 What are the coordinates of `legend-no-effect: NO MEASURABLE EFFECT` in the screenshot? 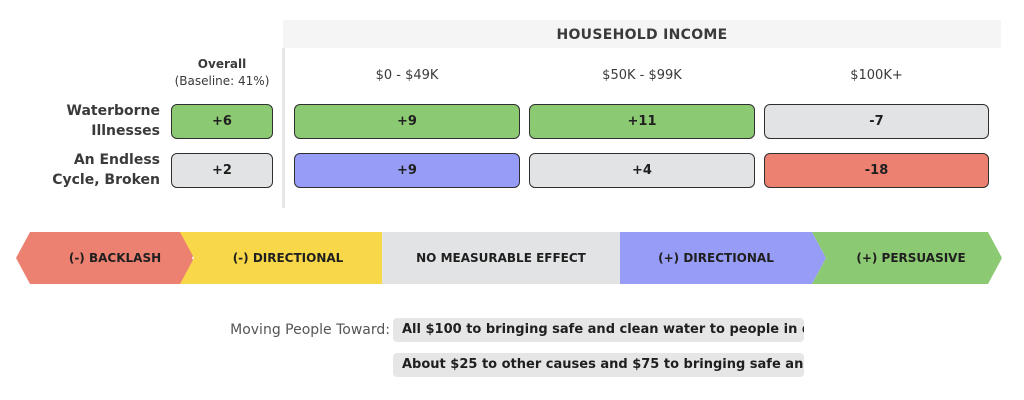 It's located at (501, 258).